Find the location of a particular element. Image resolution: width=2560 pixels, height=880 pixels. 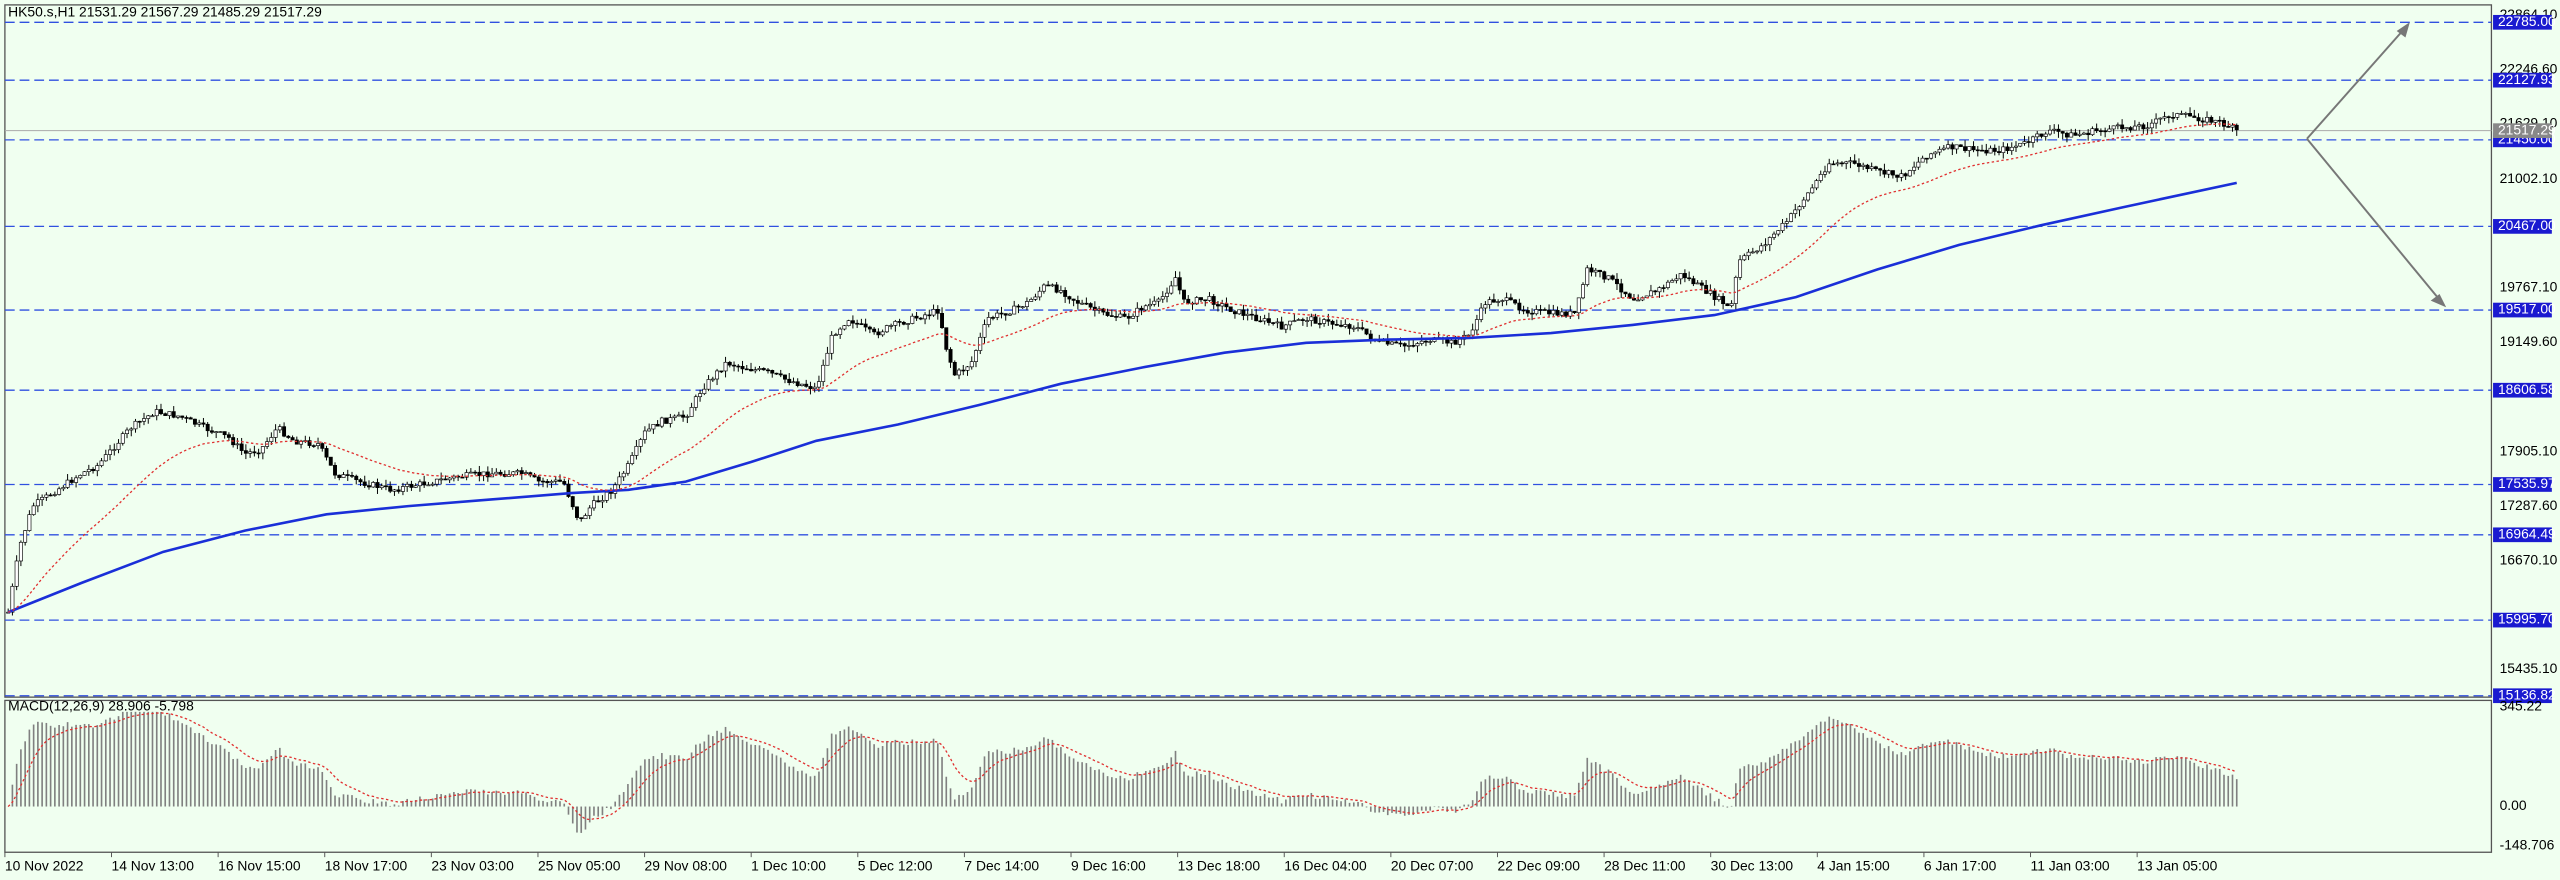

time-axis-label: 14 Nov 13:00 is located at coordinates (153, 866).